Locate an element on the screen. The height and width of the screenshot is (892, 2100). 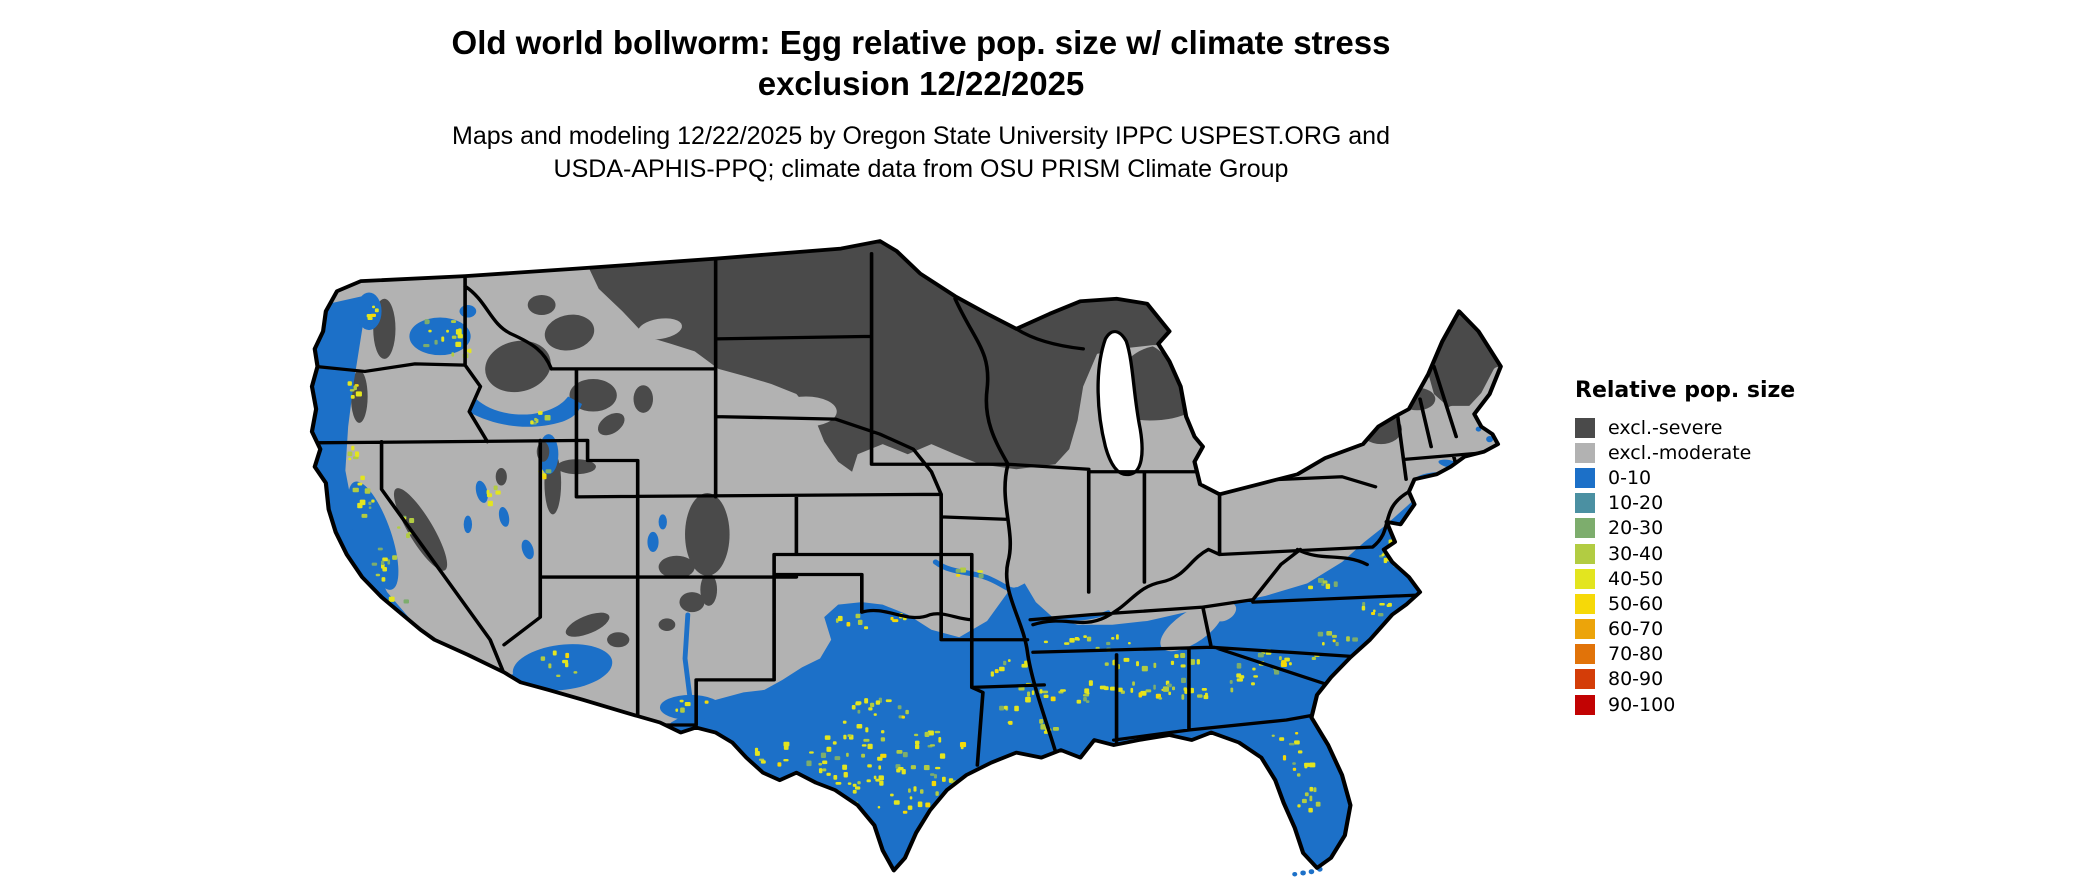
legend-row: 30-40 is located at coordinates (1685, 553).